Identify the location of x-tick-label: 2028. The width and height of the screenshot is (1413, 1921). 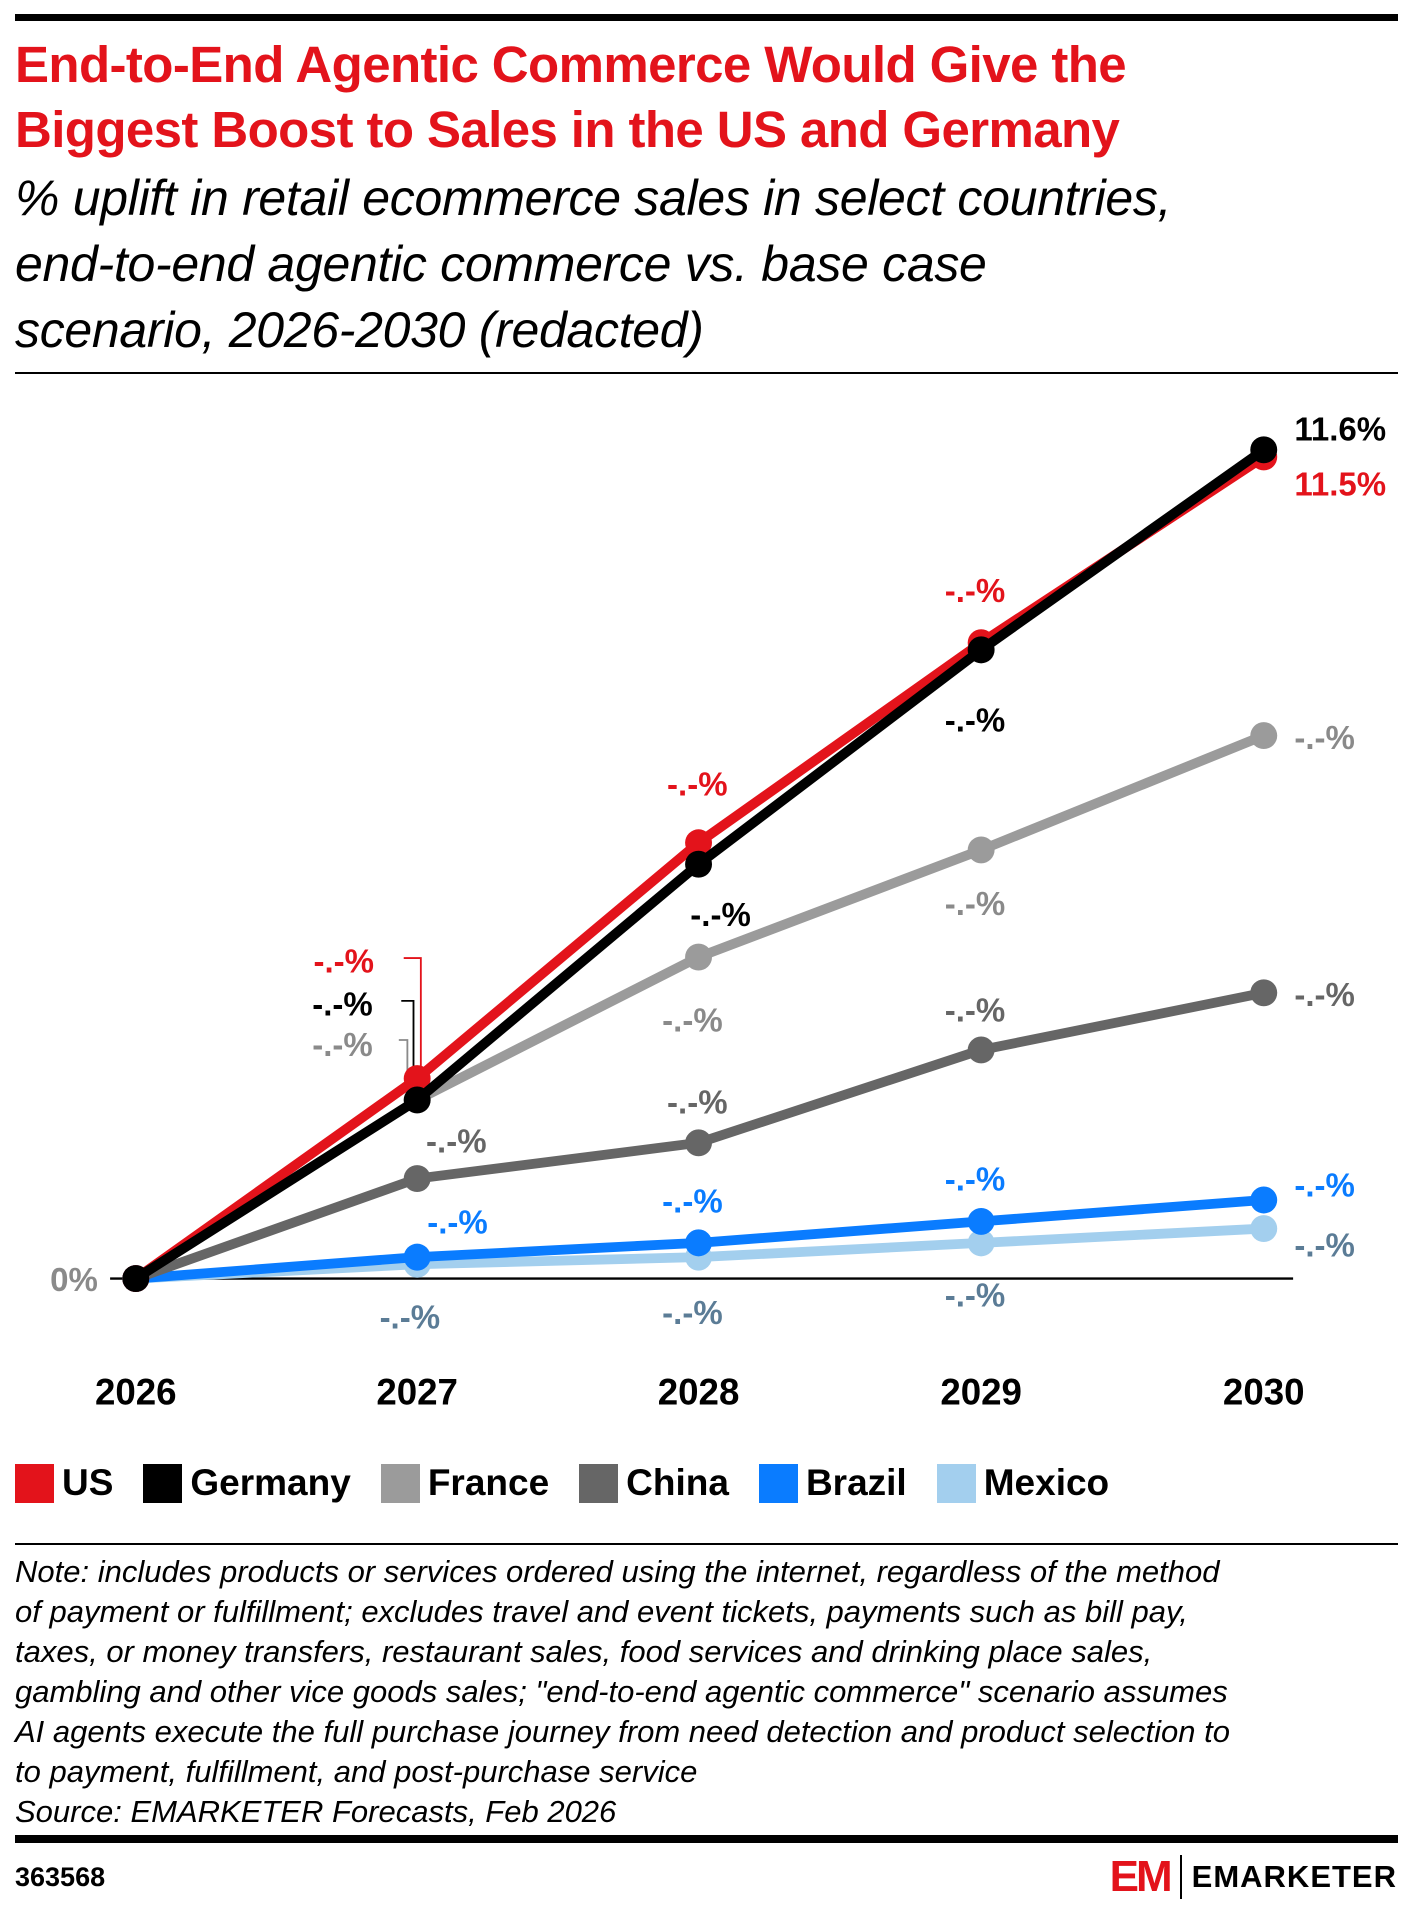
(699, 1392).